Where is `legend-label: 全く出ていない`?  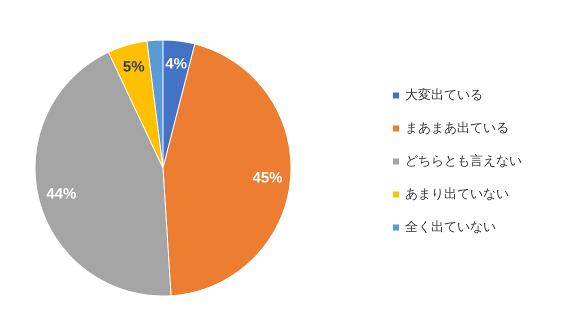
legend-label: 全く出ていない is located at coordinates (450, 227).